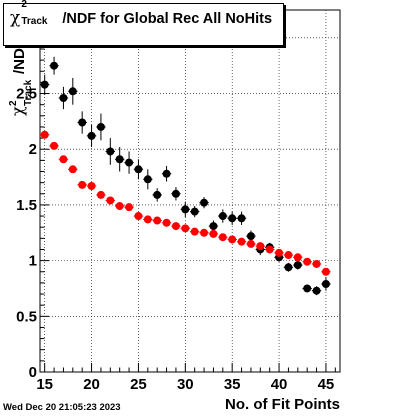  What do you see at coordinates (17, 111) in the screenshot?
I see `y-label-symbol: χ` at bounding box center [17, 111].